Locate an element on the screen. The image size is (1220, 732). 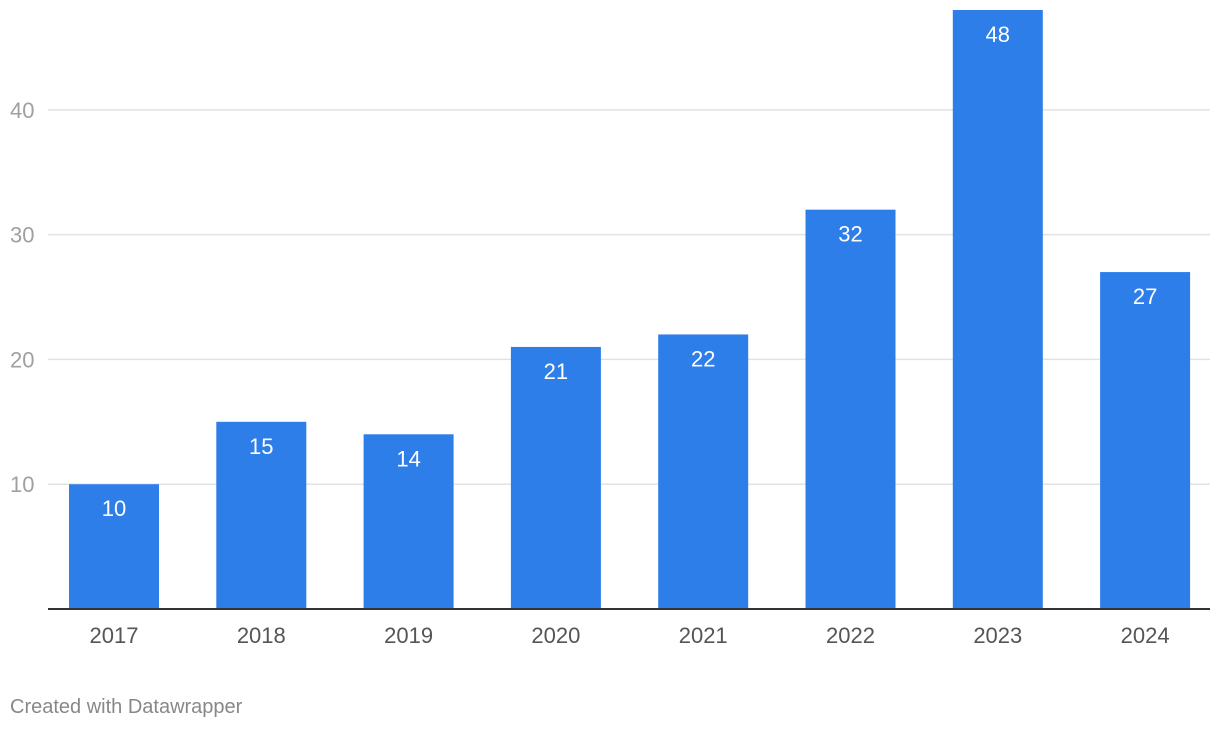
datawrapper-credit: Created with Datawrapper is located at coordinates (126, 707).